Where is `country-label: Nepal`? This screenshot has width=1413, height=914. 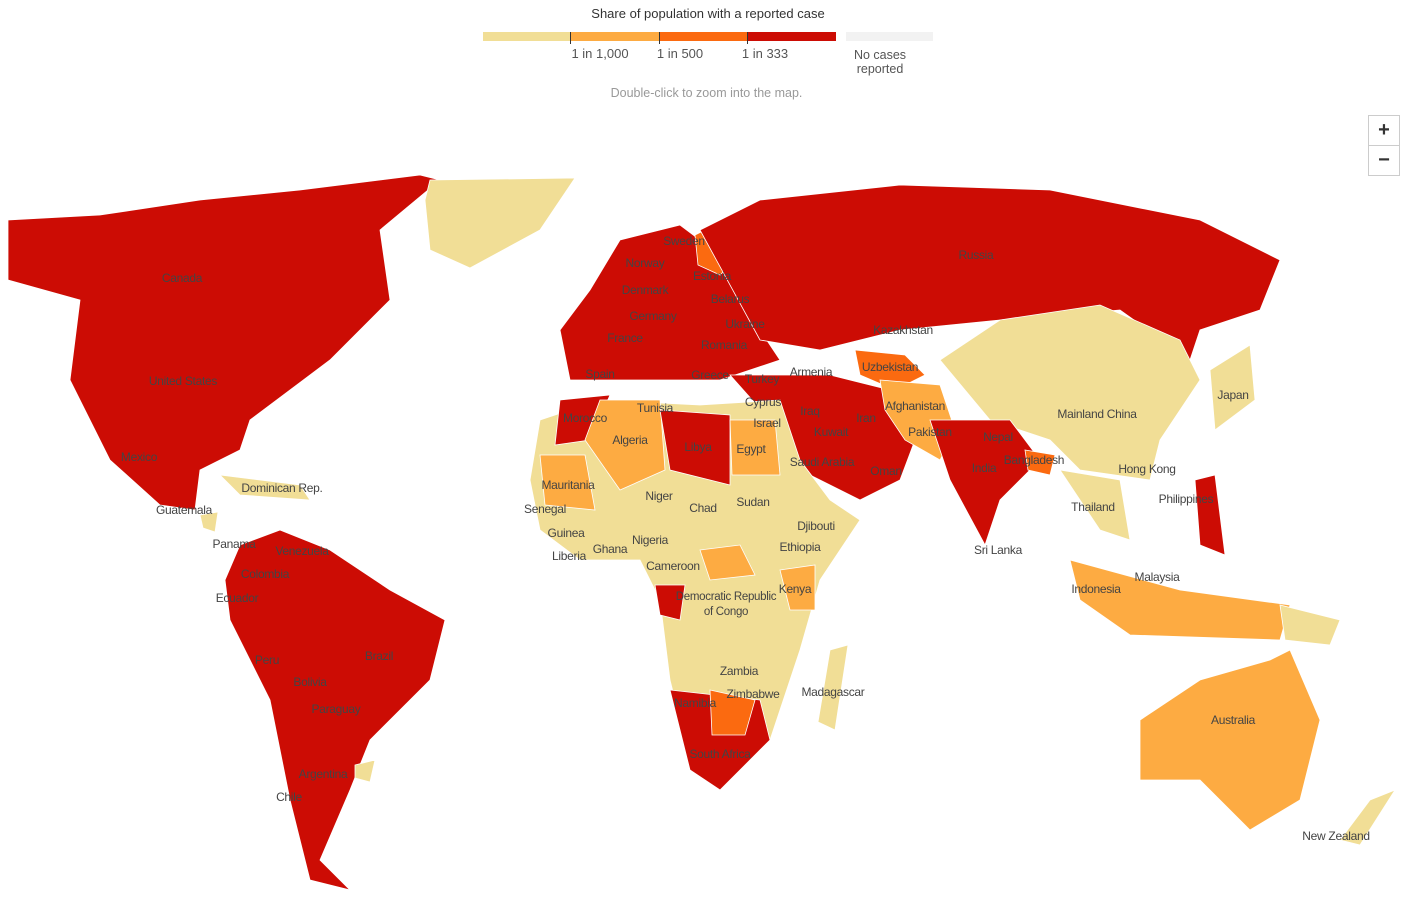
country-label: Nepal is located at coordinates (998, 437).